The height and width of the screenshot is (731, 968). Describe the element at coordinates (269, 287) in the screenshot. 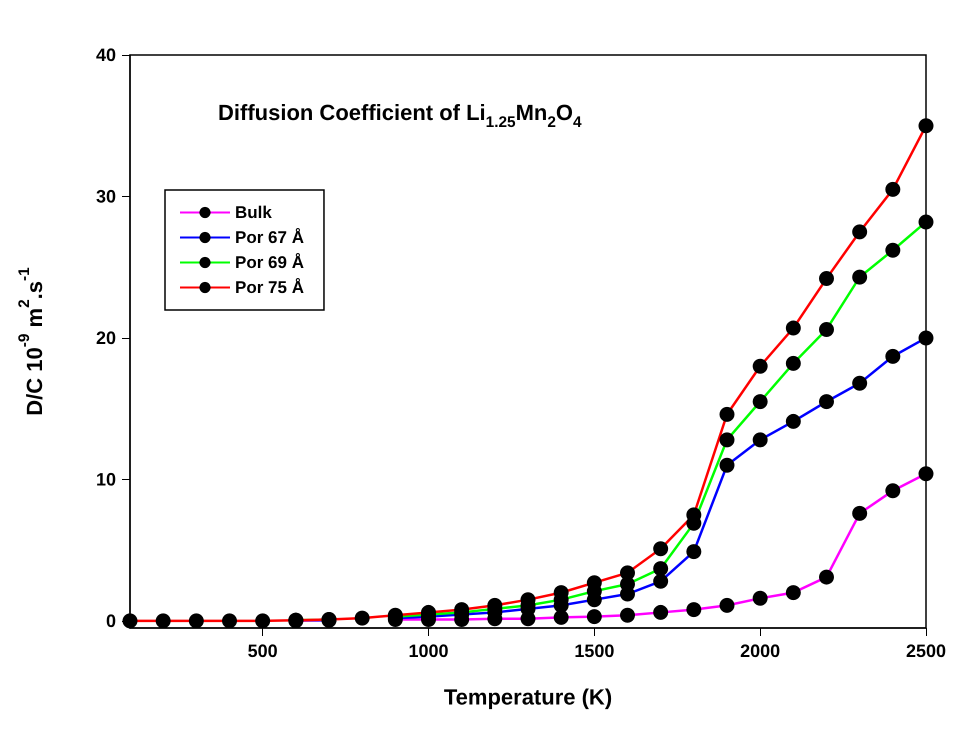

I see `legend-label: Por 75 Å` at that location.